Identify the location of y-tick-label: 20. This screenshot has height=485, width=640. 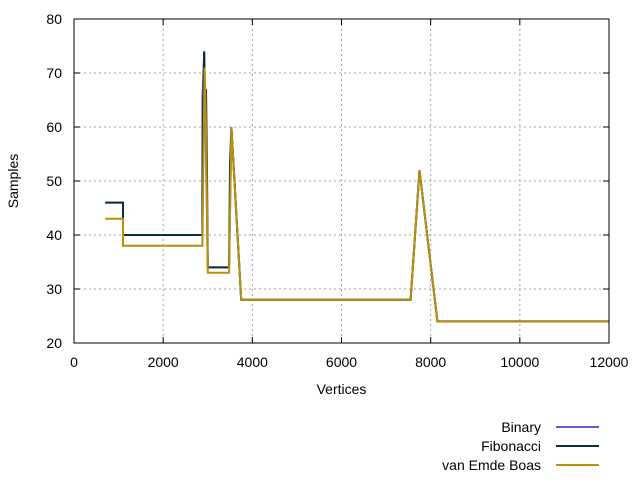
(54, 343).